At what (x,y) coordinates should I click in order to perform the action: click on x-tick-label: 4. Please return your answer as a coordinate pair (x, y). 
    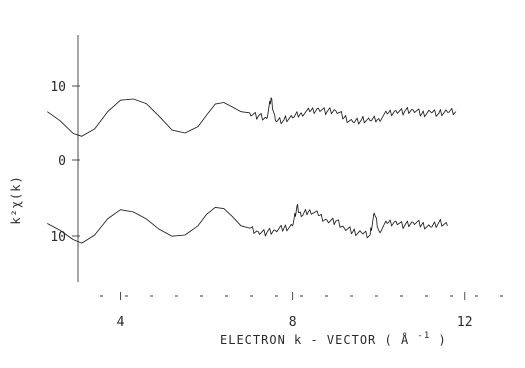
    Looking at the image, I should click on (121, 322).